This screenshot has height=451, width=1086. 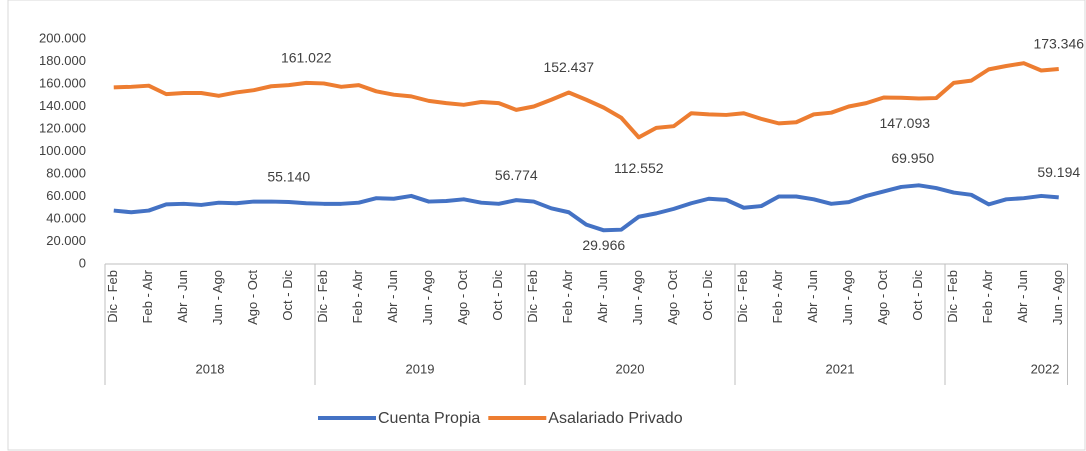 What do you see at coordinates (210, 368) in the screenshot?
I see `group-label: 2018` at bounding box center [210, 368].